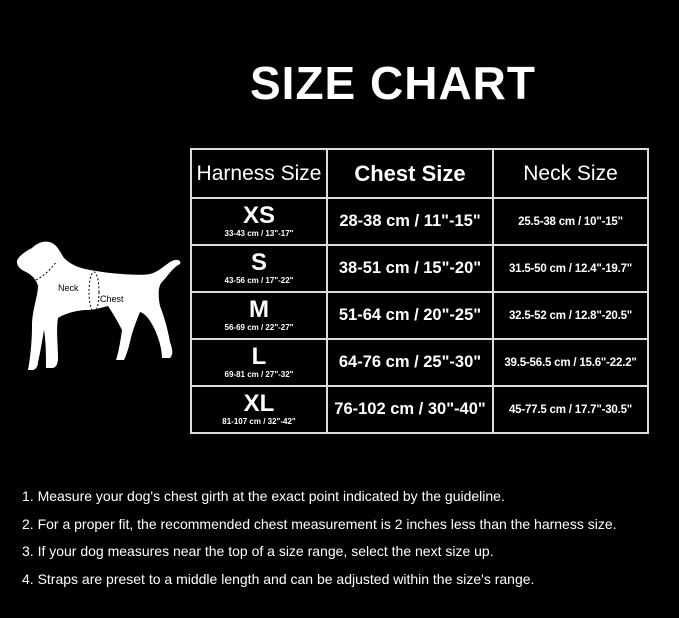 This screenshot has width=679, height=618. Describe the element at coordinates (570, 173) in the screenshot. I see `header-neck-size: Neck Size` at that location.